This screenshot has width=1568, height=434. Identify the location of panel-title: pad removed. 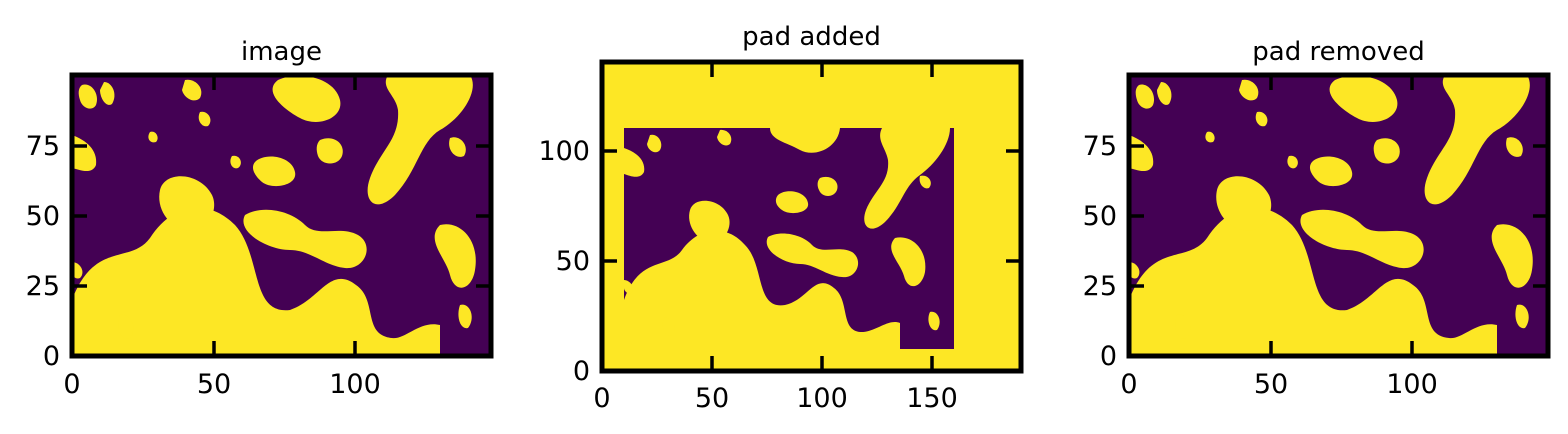
(1338, 52).